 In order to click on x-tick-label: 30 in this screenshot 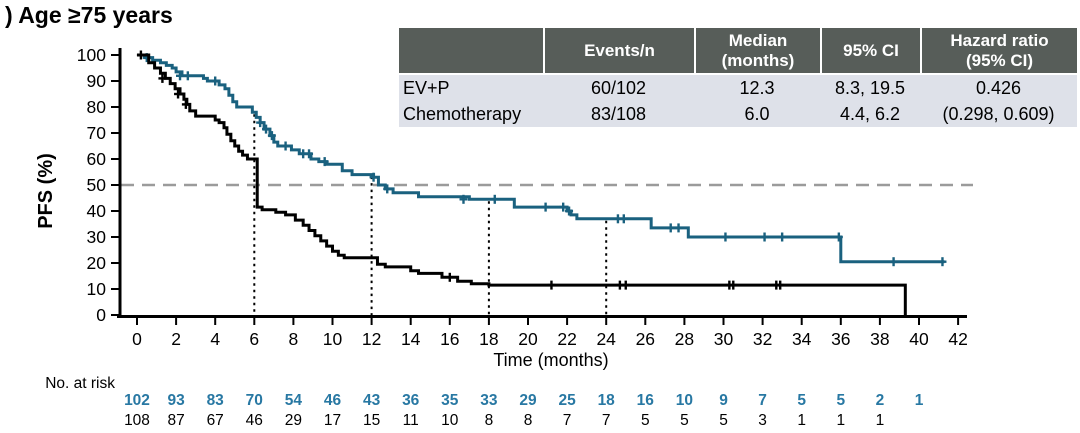, I will do `click(724, 339)`.